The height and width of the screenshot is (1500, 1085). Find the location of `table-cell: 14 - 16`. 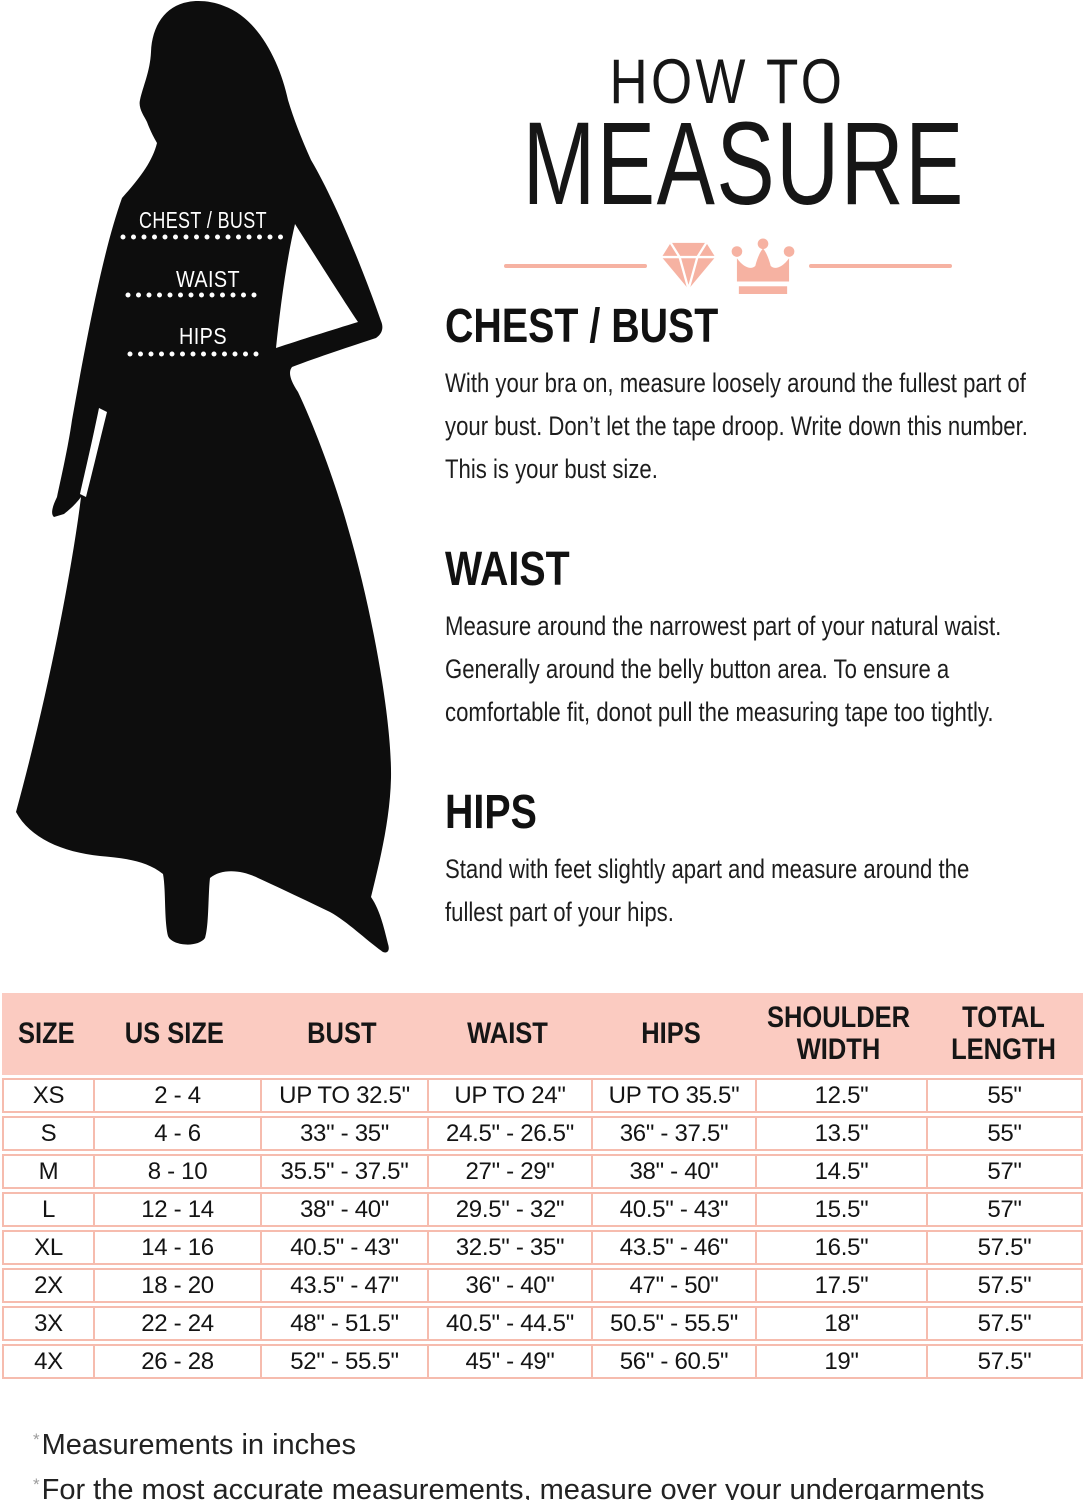

table-cell: 14 - 16 is located at coordinates (176, 1247).